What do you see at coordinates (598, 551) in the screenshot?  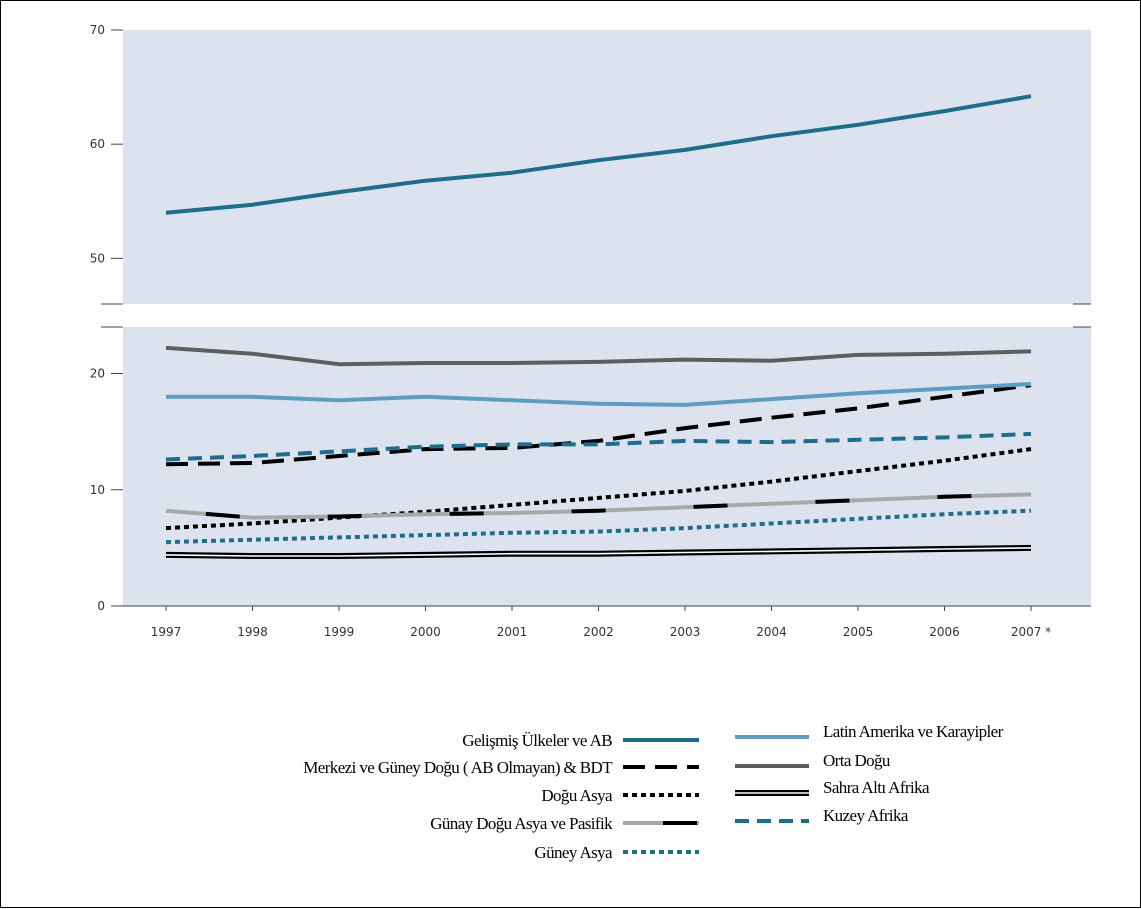 I see `series-line-sahra-alti-afrika` at bounding box center [598, 551].